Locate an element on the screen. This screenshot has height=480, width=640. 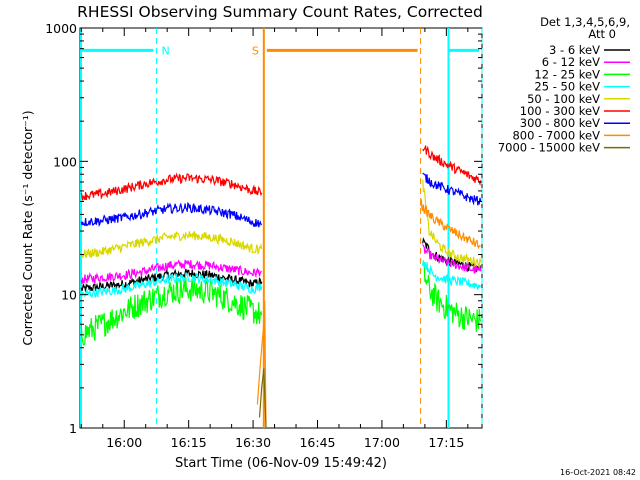
x-axis-label: Start Time (06-Nov-09 15:49:42) is located at coordinates (281, 463).